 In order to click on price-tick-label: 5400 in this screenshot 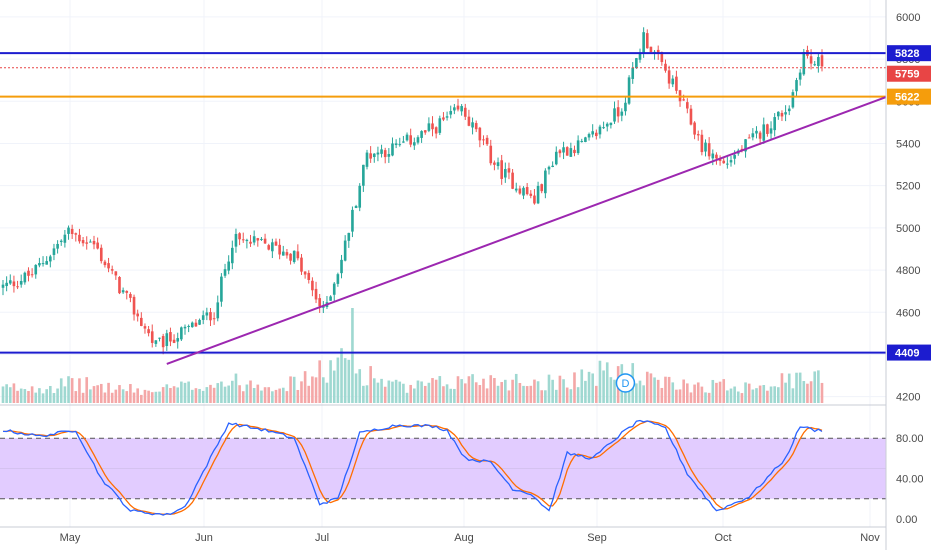, I will do `click(908, 144)`.